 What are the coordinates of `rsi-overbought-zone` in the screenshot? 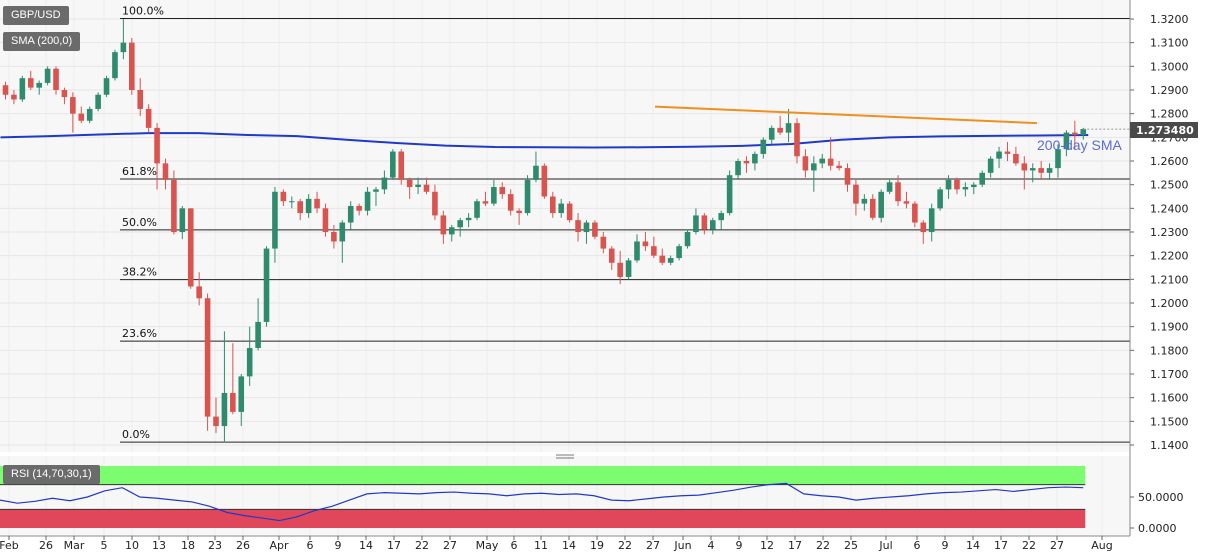 It's located at (543, 475).